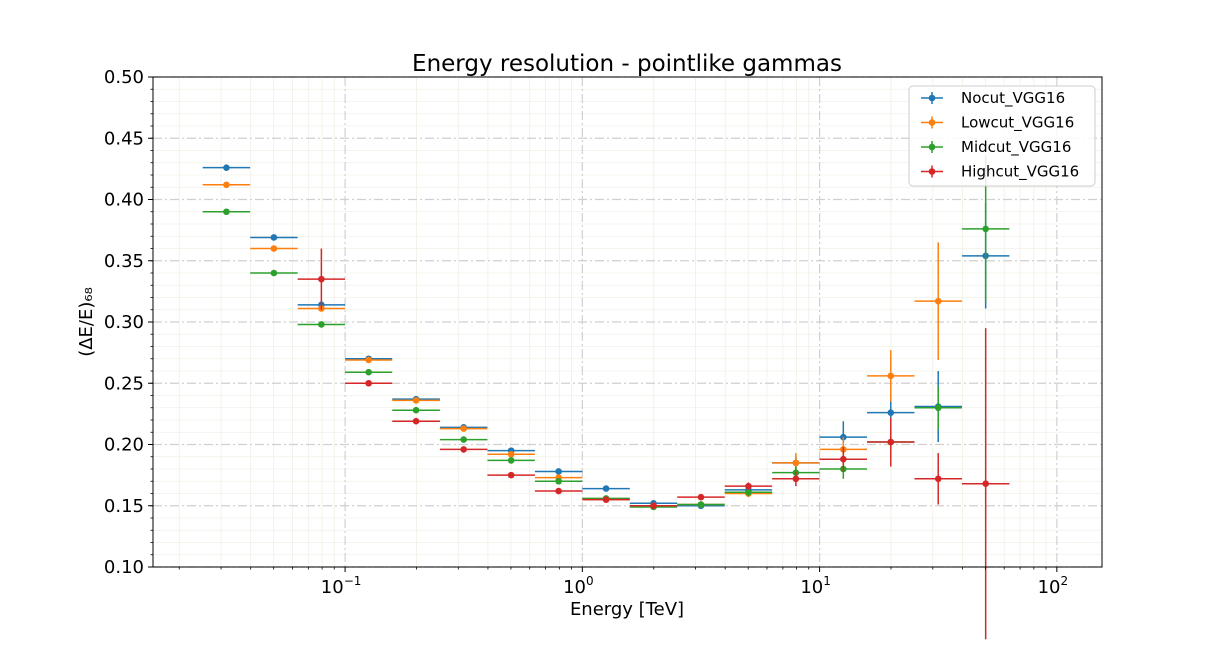  Describe the element at coordinates (1020, 172) in the screenshot. I see `legend-label: Highcut_VGG16` at that location.